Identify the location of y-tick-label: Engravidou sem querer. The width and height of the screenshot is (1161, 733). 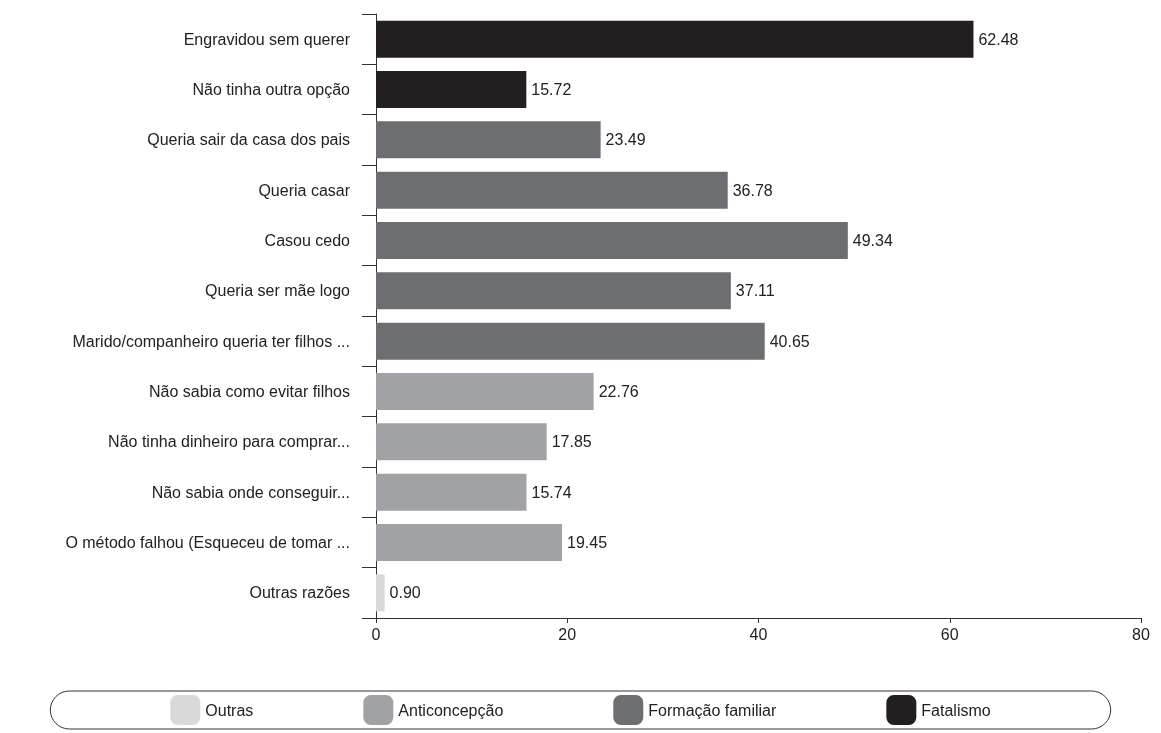
(267, 39).